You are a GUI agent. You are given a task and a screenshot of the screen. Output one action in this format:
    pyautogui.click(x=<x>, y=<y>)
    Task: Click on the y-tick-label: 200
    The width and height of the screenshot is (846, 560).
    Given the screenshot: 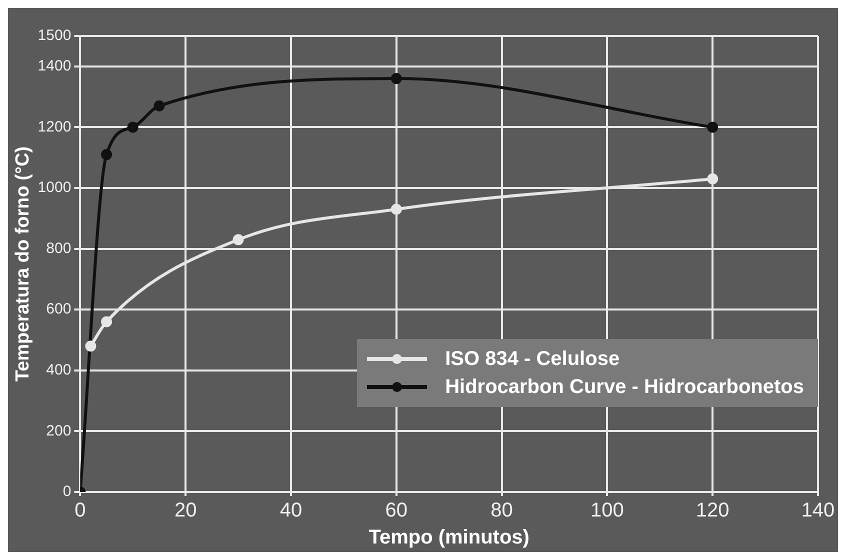 What is the action you would take?
    pyautogui.click(x=59, y=431)
    